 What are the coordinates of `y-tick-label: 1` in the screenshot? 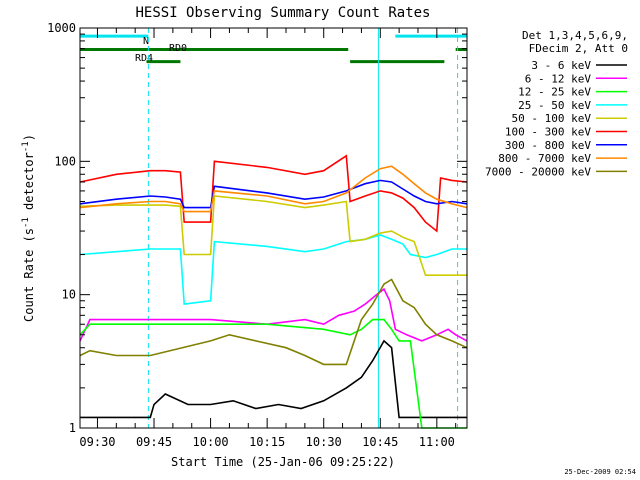 It's located at (72, 428).